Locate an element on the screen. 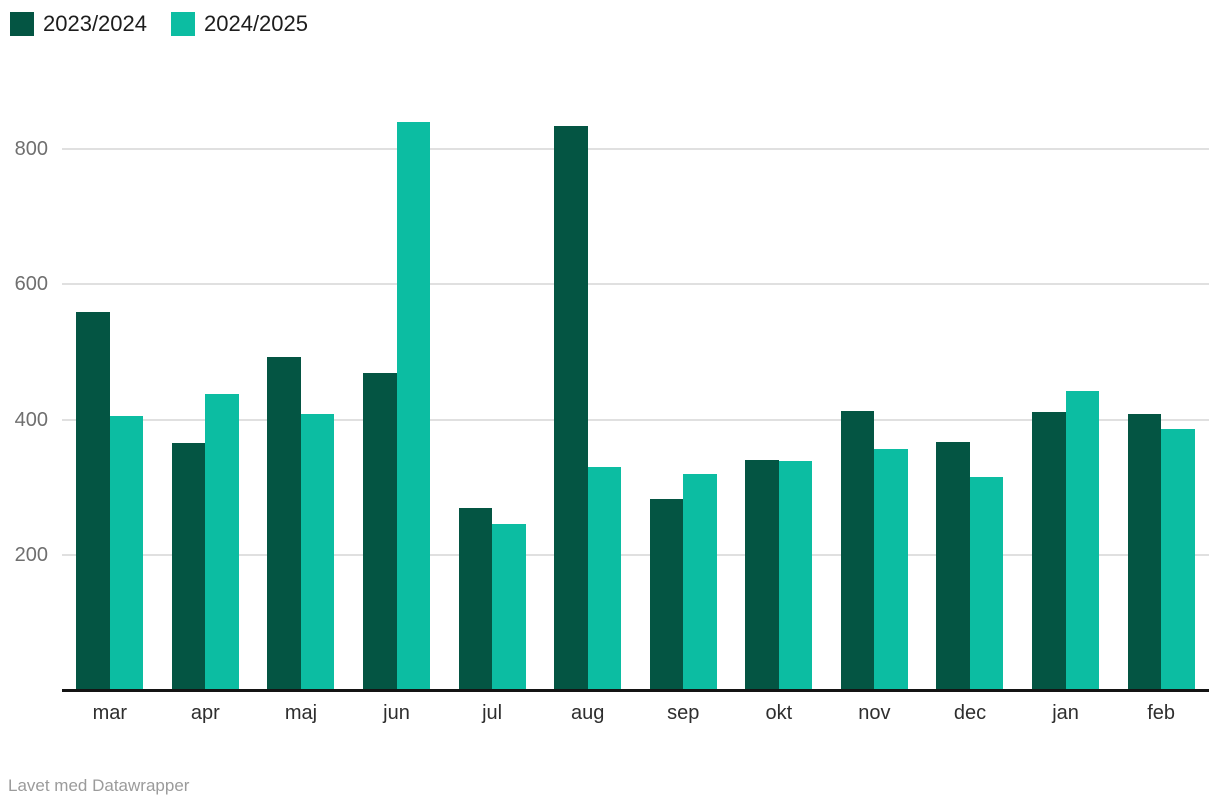  y-tick-label-200: 200 is located at coordinates (31, 554).